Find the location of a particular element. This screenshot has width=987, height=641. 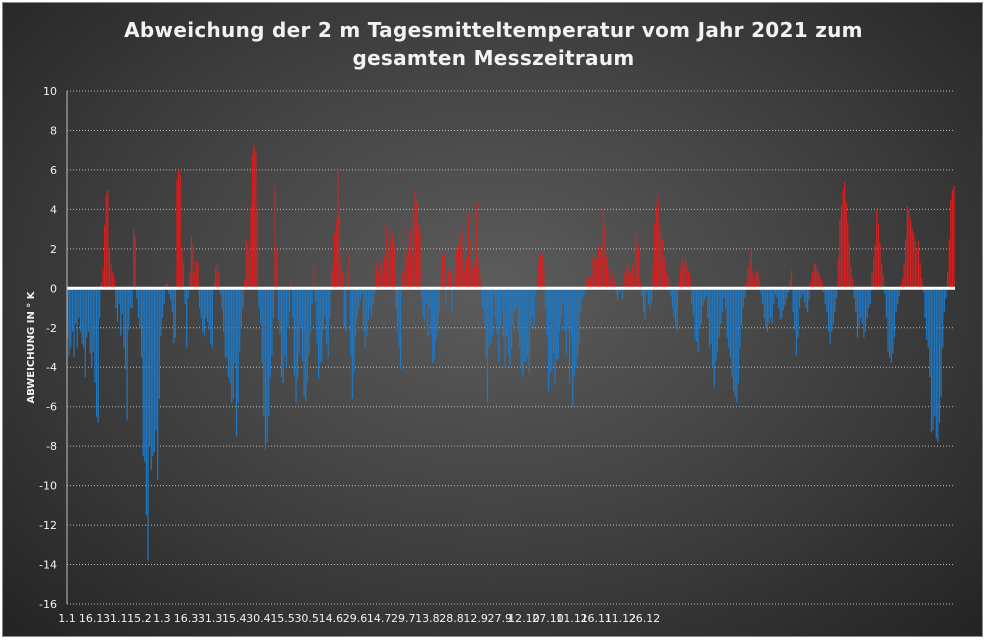

y-tick-label: -8 is located at coordinates (51, 446).